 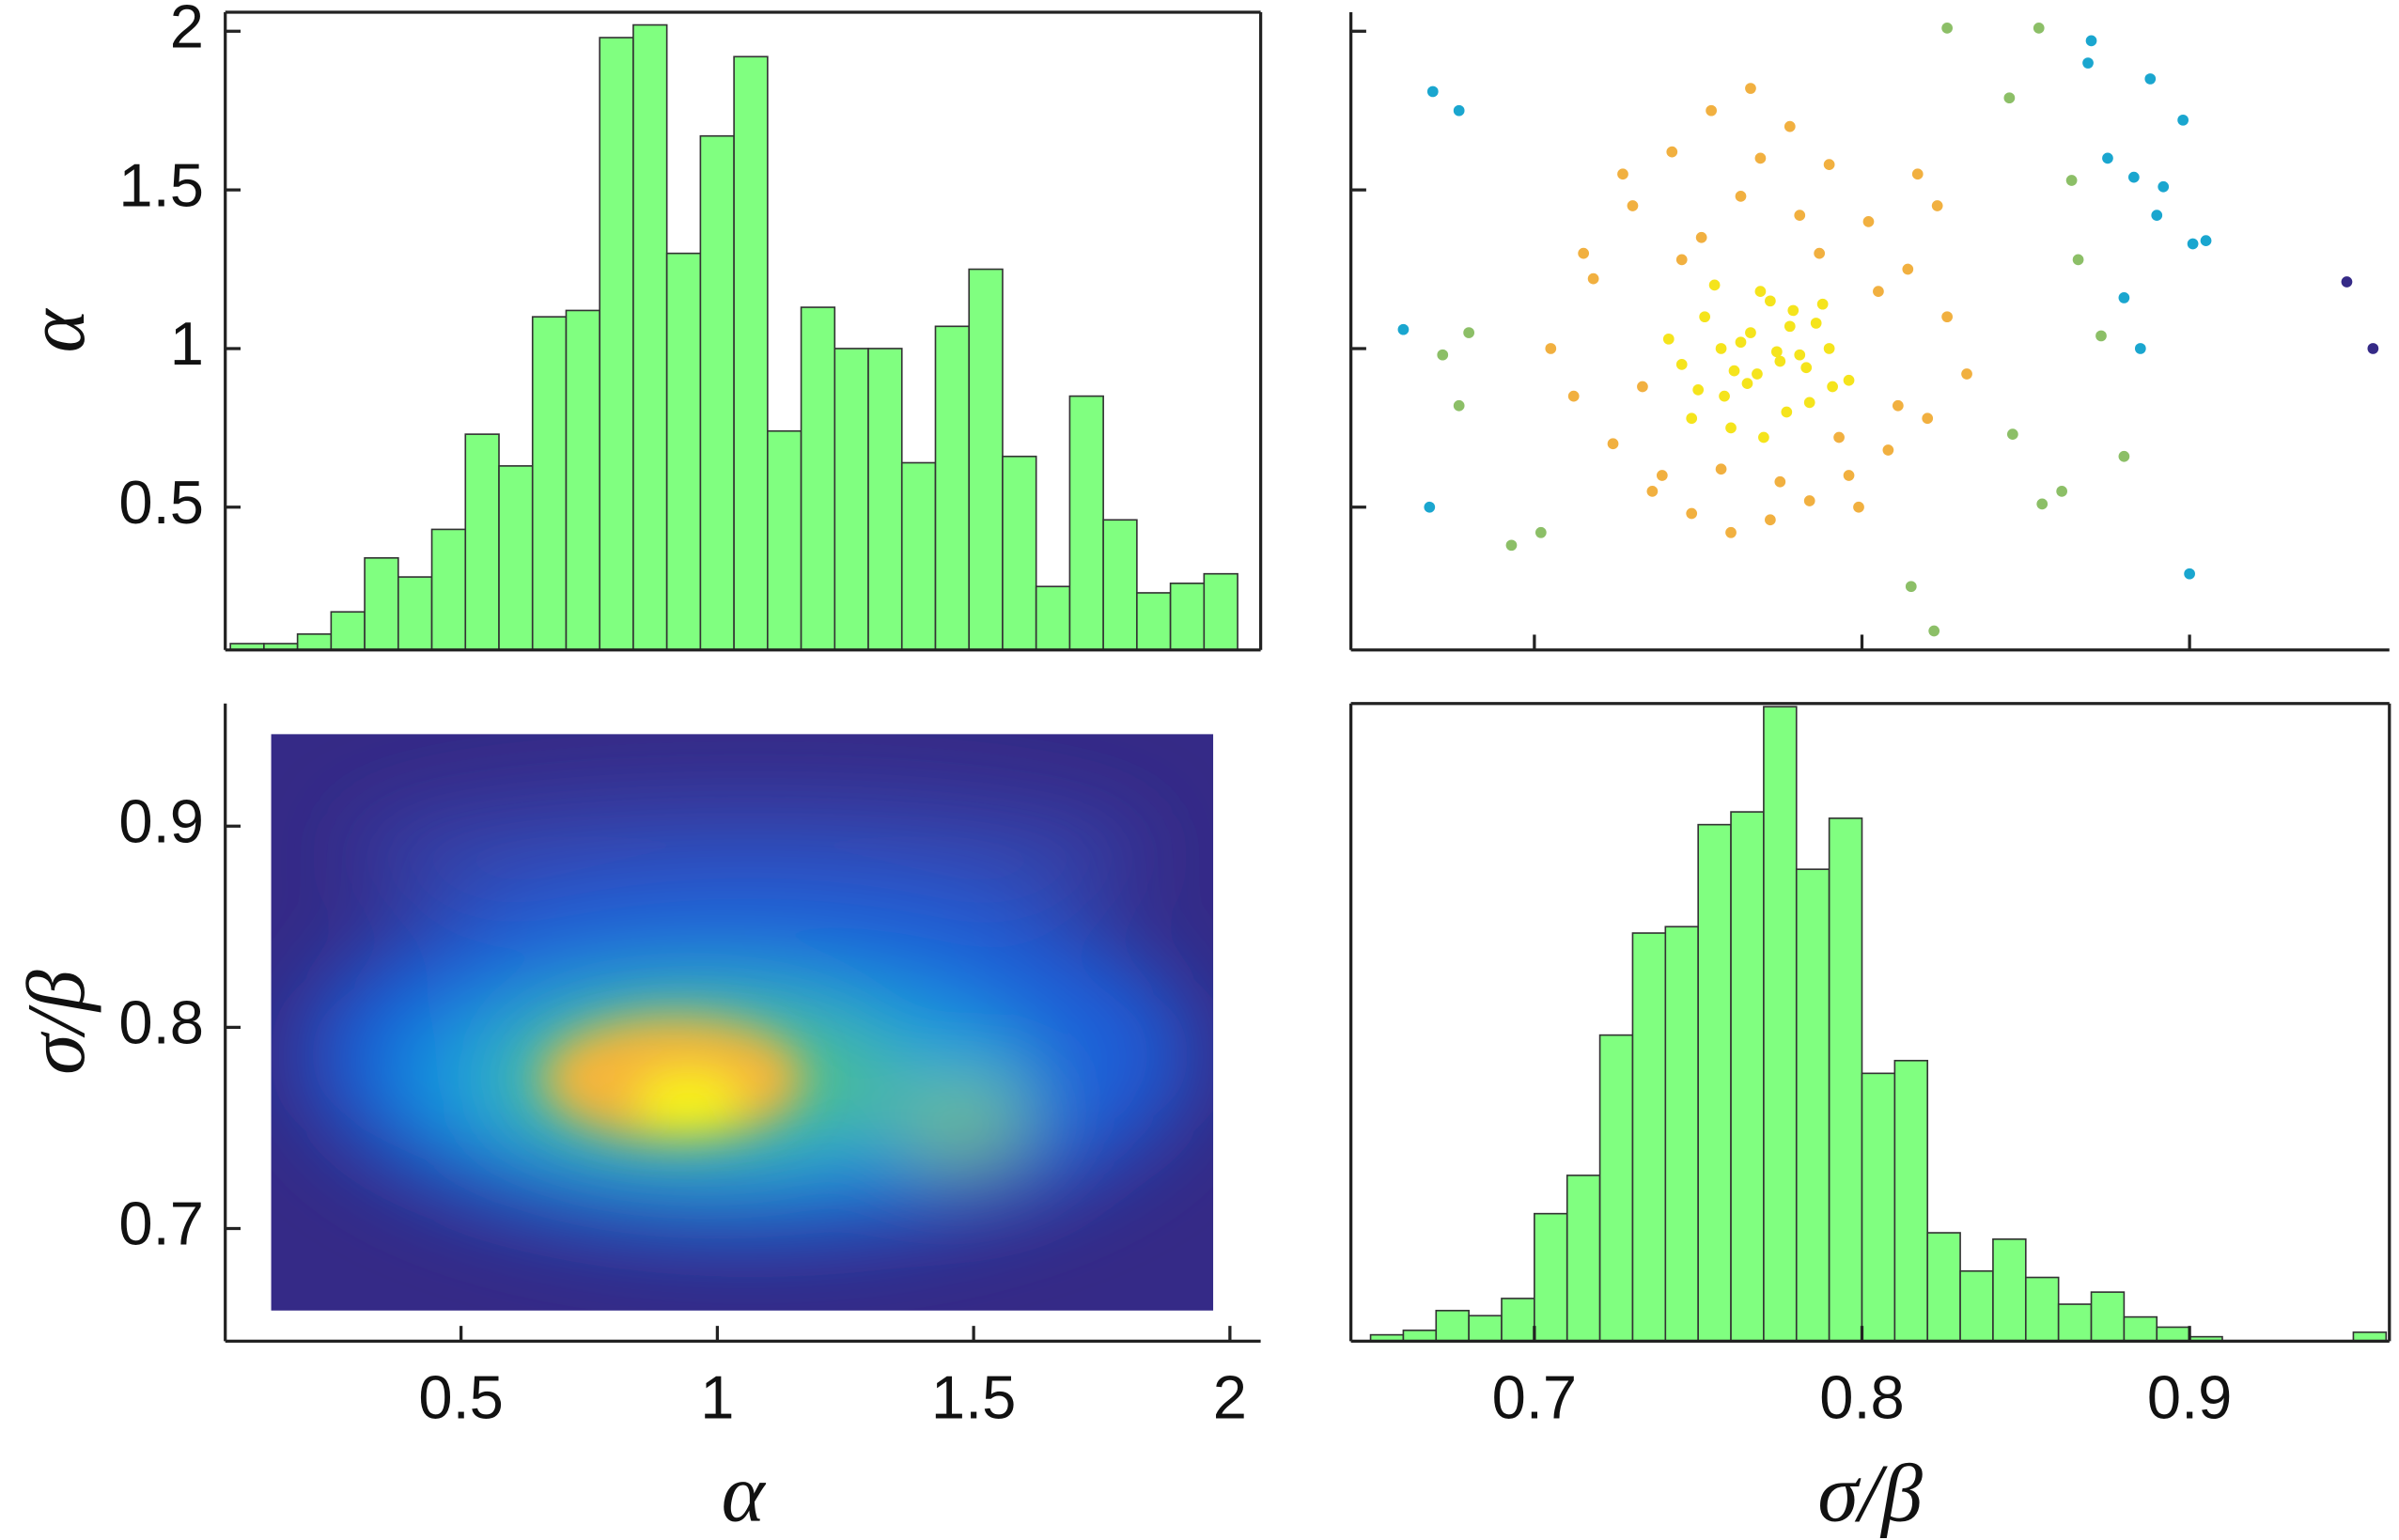 I want to click on y-tick-label: 1, so click(x=187, y=343).